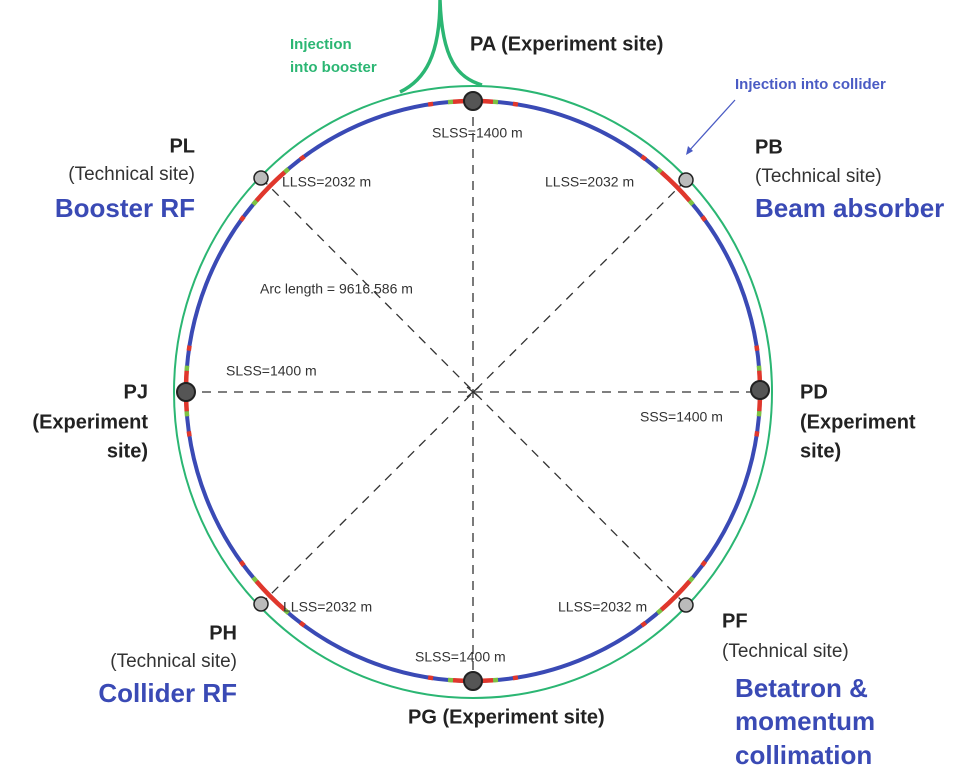 This screenshot has width=958, height=775. Describe the element at coordinates (711, 126) in the screenshot. I see `injection-arrow` at that location.